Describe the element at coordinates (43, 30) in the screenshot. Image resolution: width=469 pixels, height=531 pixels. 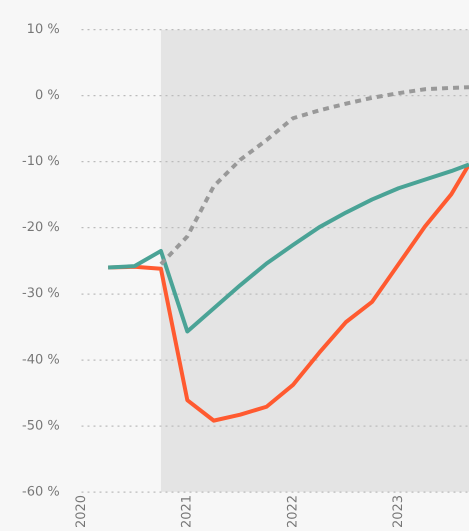
I see `y-tick-label: 10 %` at that location.